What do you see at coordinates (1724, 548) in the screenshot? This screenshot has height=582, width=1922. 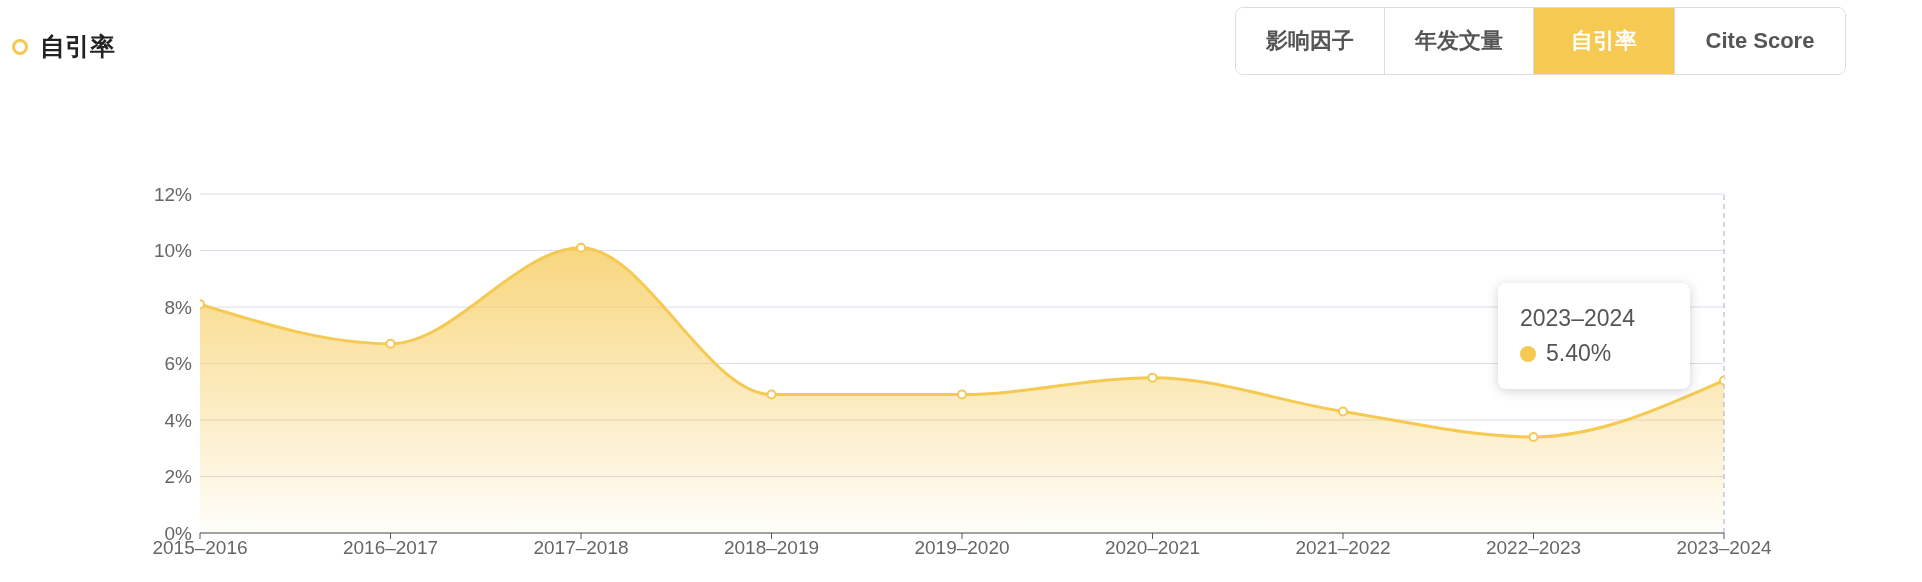 I see `x-tick-label: 2023–2024` at bounding box center [1724, 548].